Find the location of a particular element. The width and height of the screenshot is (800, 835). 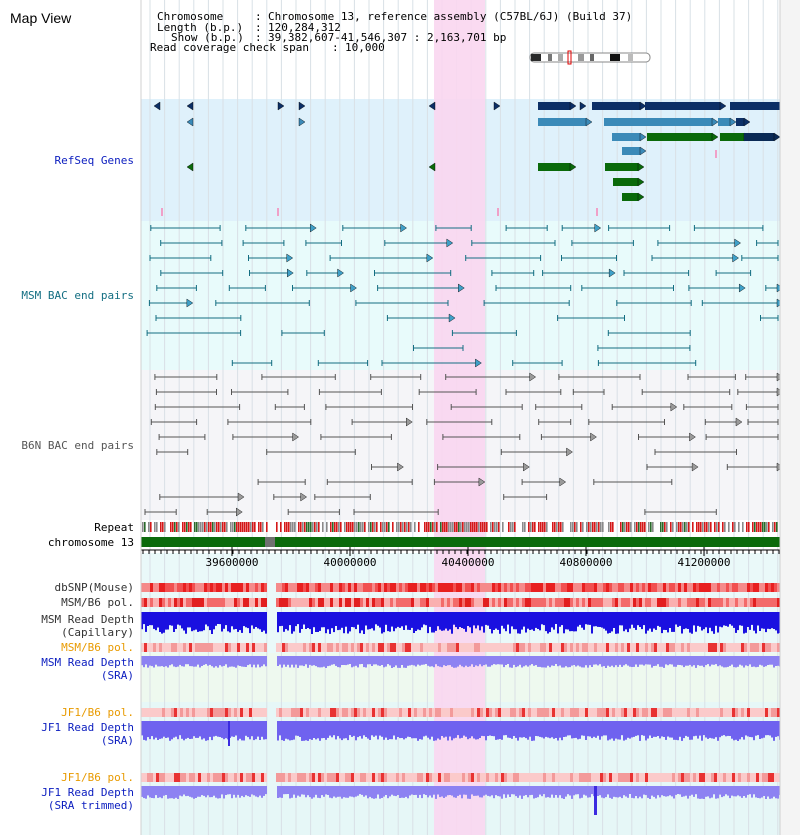

refseq-genes is located at coordinates (470, 158).